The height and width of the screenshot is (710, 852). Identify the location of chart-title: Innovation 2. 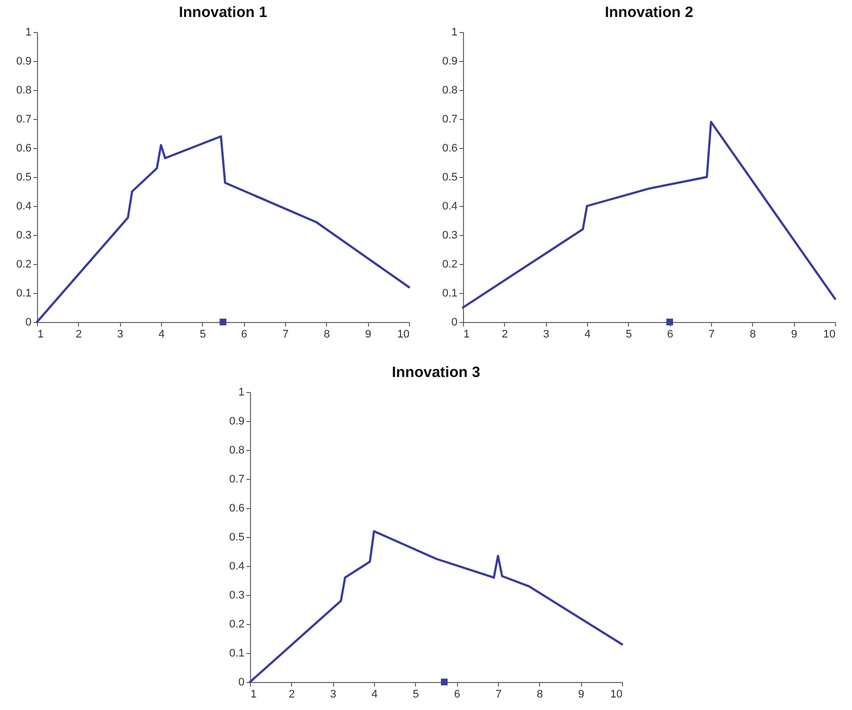
(649, 12).